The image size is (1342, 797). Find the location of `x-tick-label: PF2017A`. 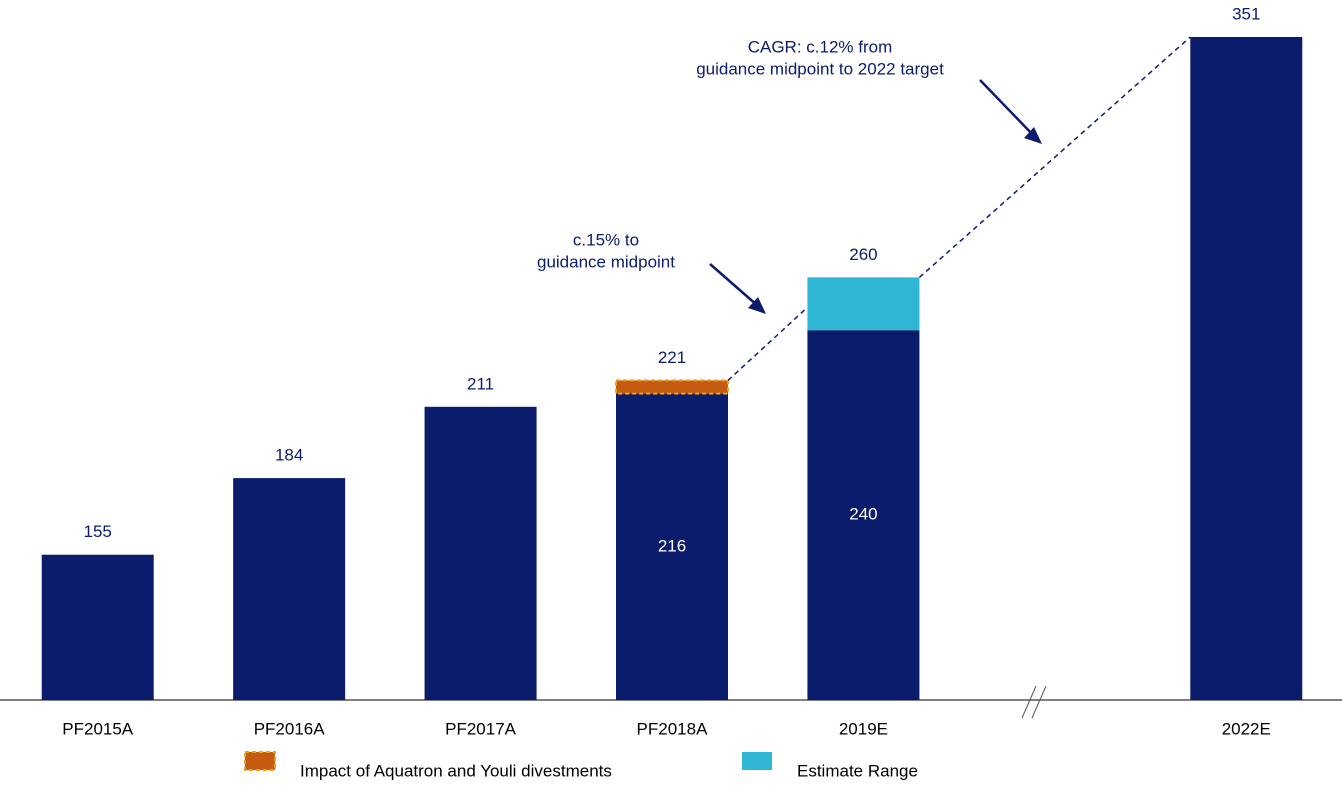

x-tick-label: PF2017A is located at coordinates (481, 728).